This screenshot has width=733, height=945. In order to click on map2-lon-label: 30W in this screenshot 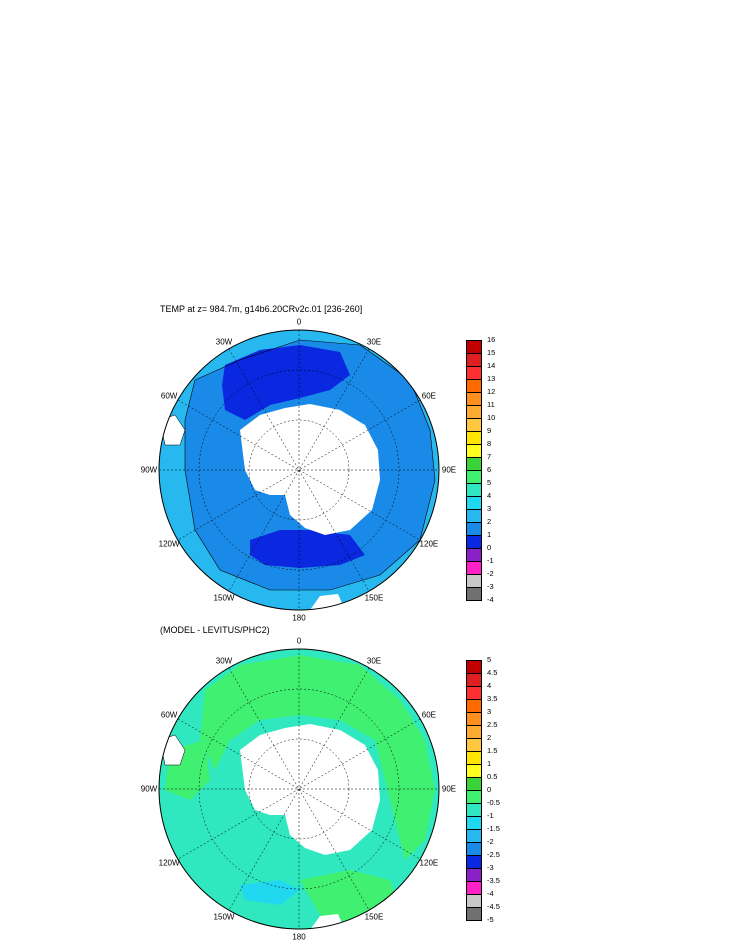, I will do `click(224, 661)`.